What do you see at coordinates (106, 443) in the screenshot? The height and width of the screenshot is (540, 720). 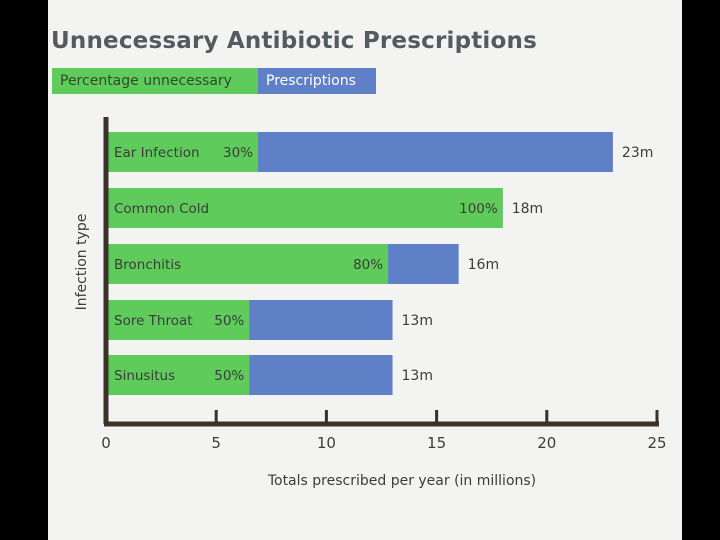 I see `x-tick-label: 0` at bounding box center [106, 443].